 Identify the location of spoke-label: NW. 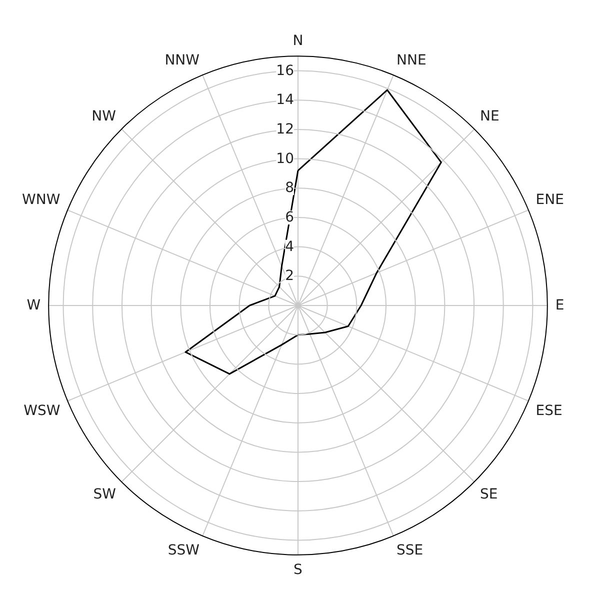
(104, 116).